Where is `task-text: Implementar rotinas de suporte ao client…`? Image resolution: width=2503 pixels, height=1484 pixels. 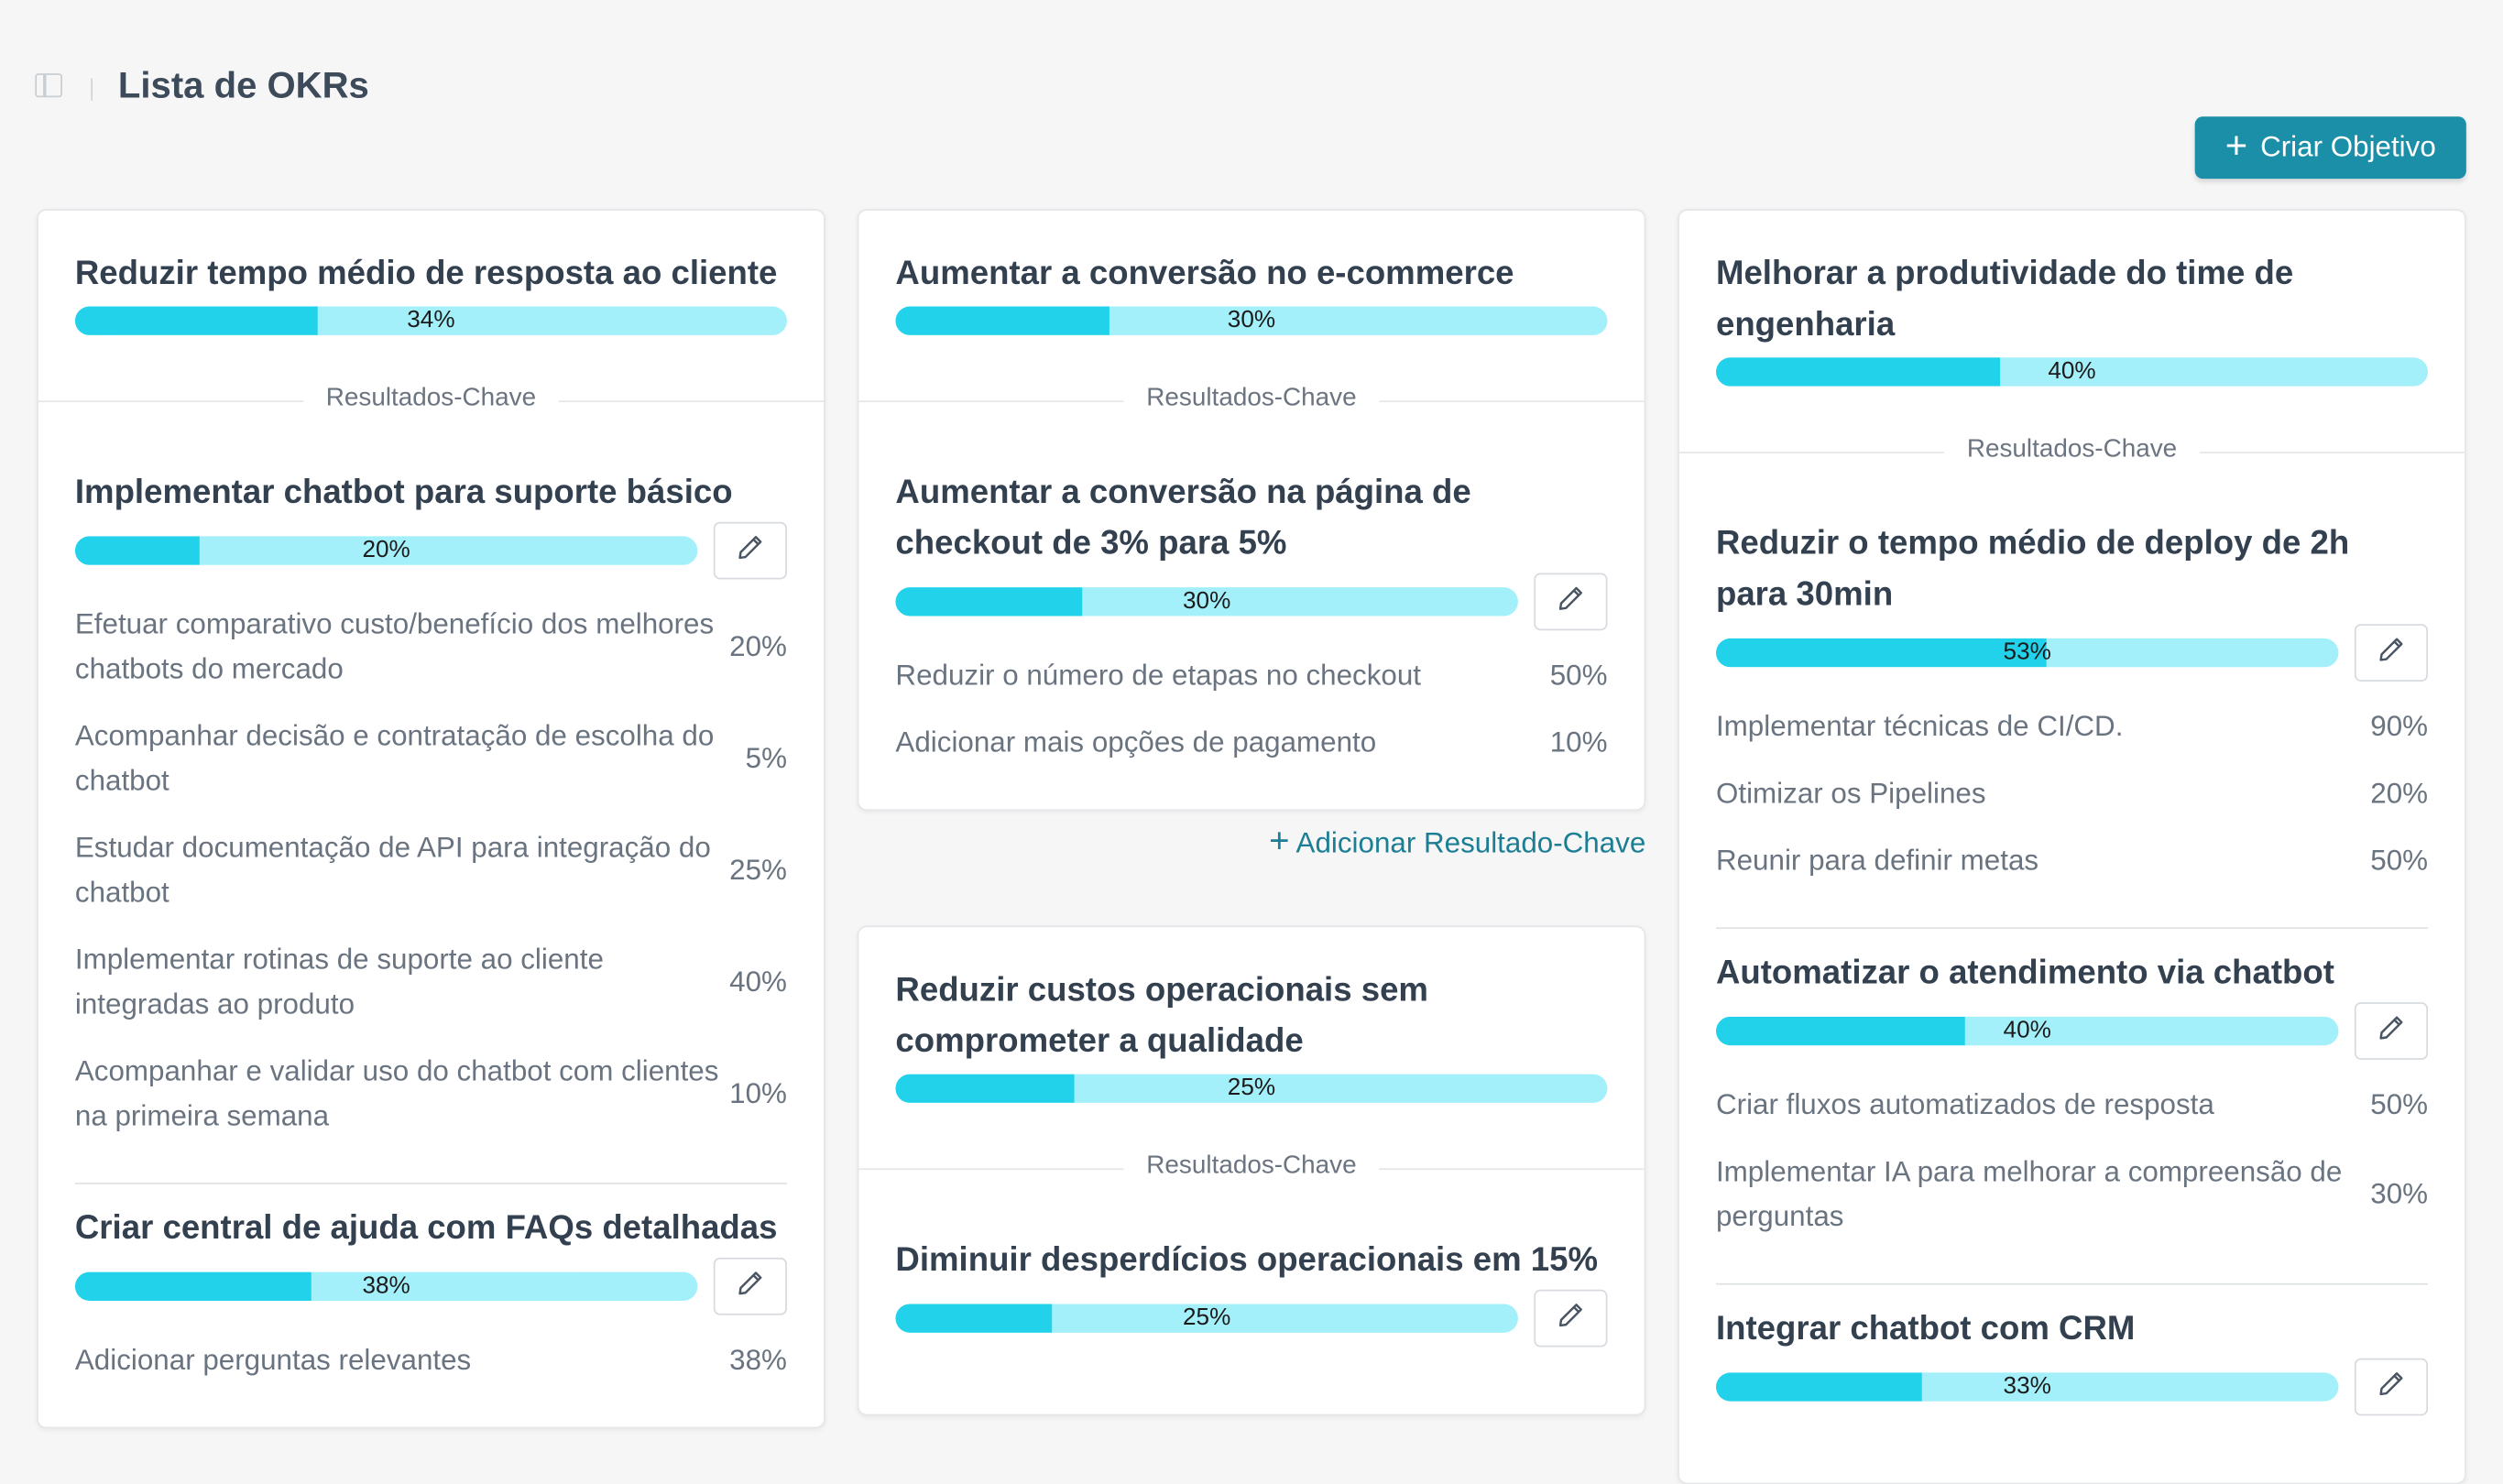 task-text: Implementar rotinas de suporte ao client… is located at coordinates (339, 981).